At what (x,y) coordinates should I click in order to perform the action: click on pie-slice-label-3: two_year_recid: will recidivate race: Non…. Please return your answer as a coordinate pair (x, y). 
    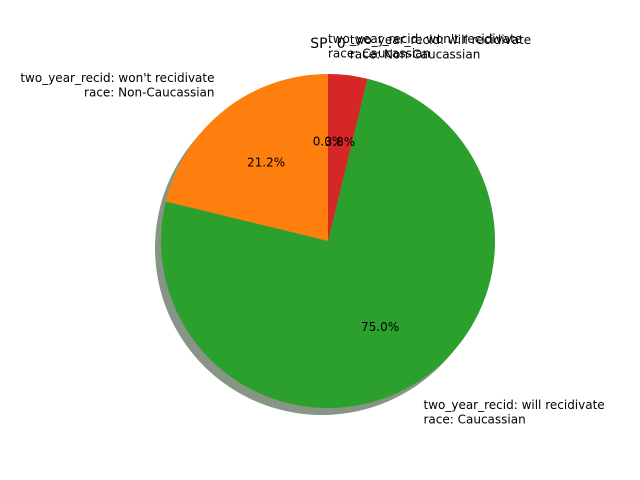
    Looking at the image, I should click on (440, 47).